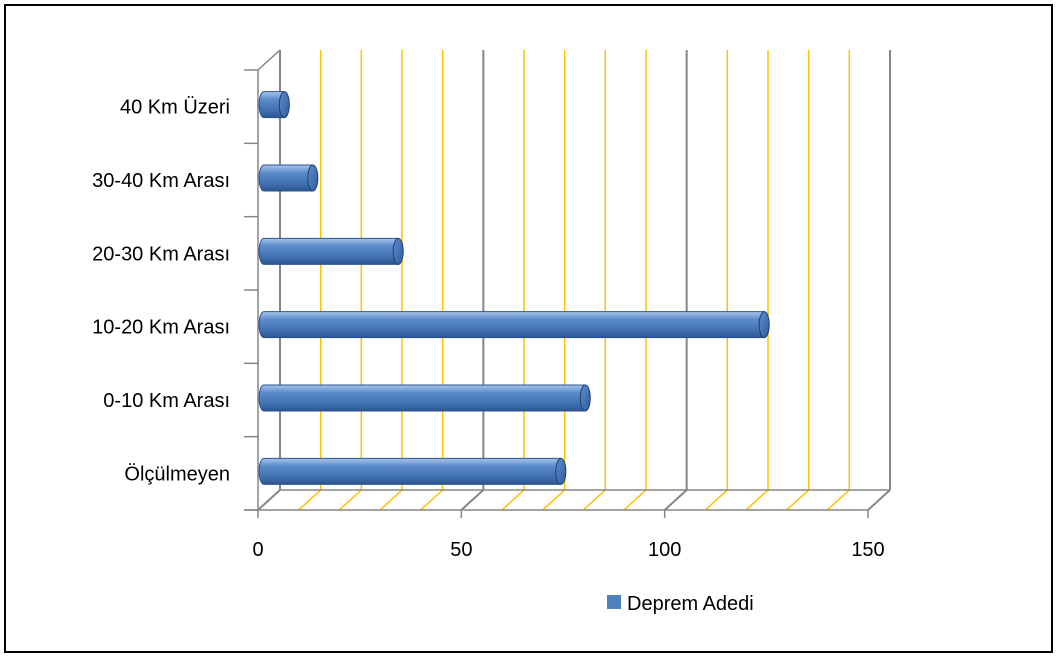  I want to click on value-tick-label: 50, so click(461, 550).